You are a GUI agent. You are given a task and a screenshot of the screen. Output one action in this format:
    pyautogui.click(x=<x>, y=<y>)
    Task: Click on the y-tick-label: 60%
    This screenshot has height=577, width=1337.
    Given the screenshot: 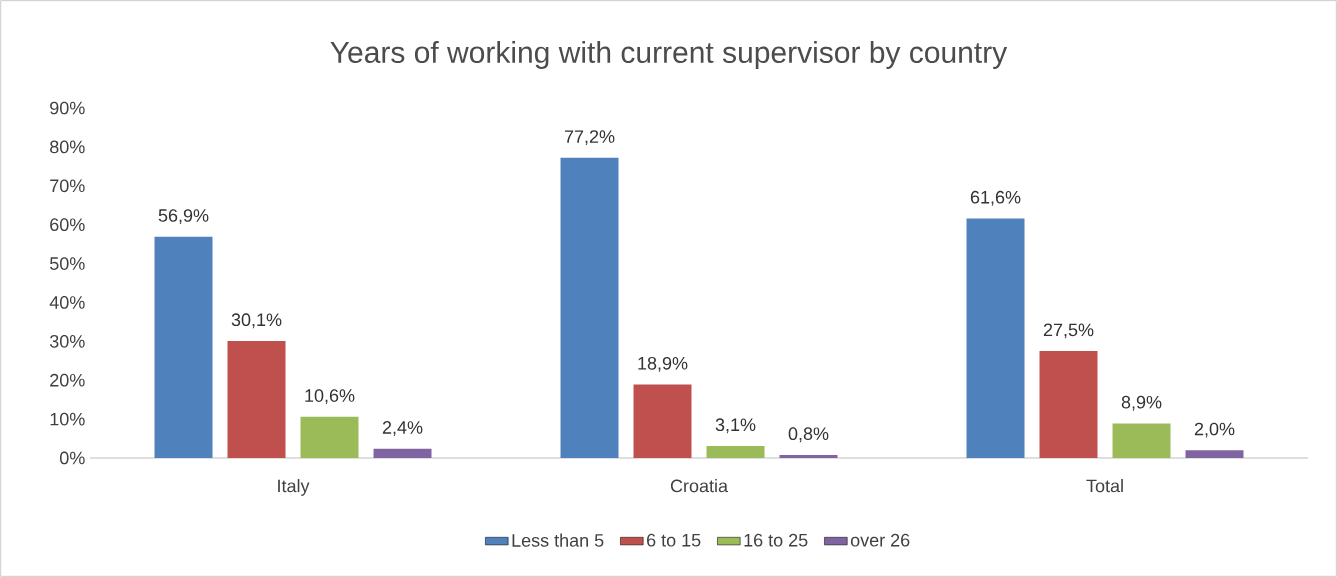 What is the action you would take?
    pyautogui.click(x=67, y=225)
    